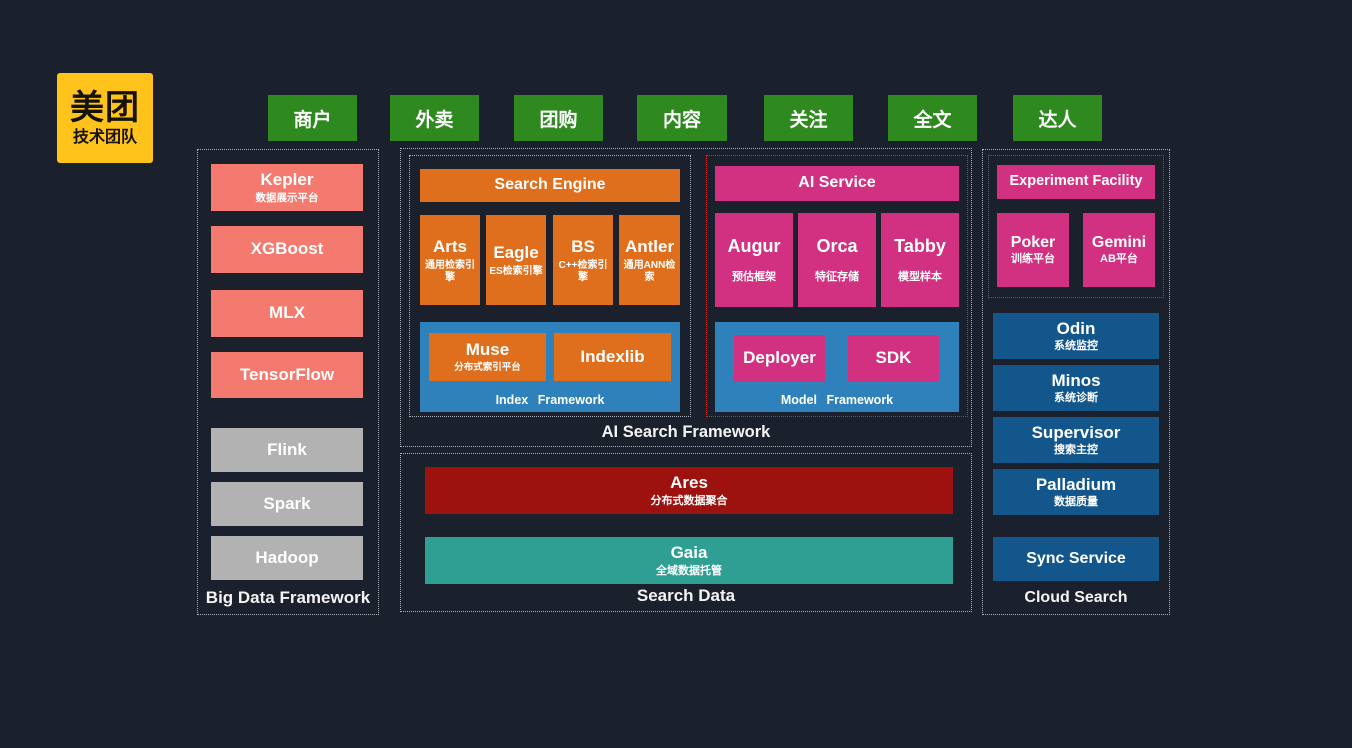  Describe the element at coordinates (1076, 502) in the screenshot. I see `node-palladium-sub: 数据质量` at that location.